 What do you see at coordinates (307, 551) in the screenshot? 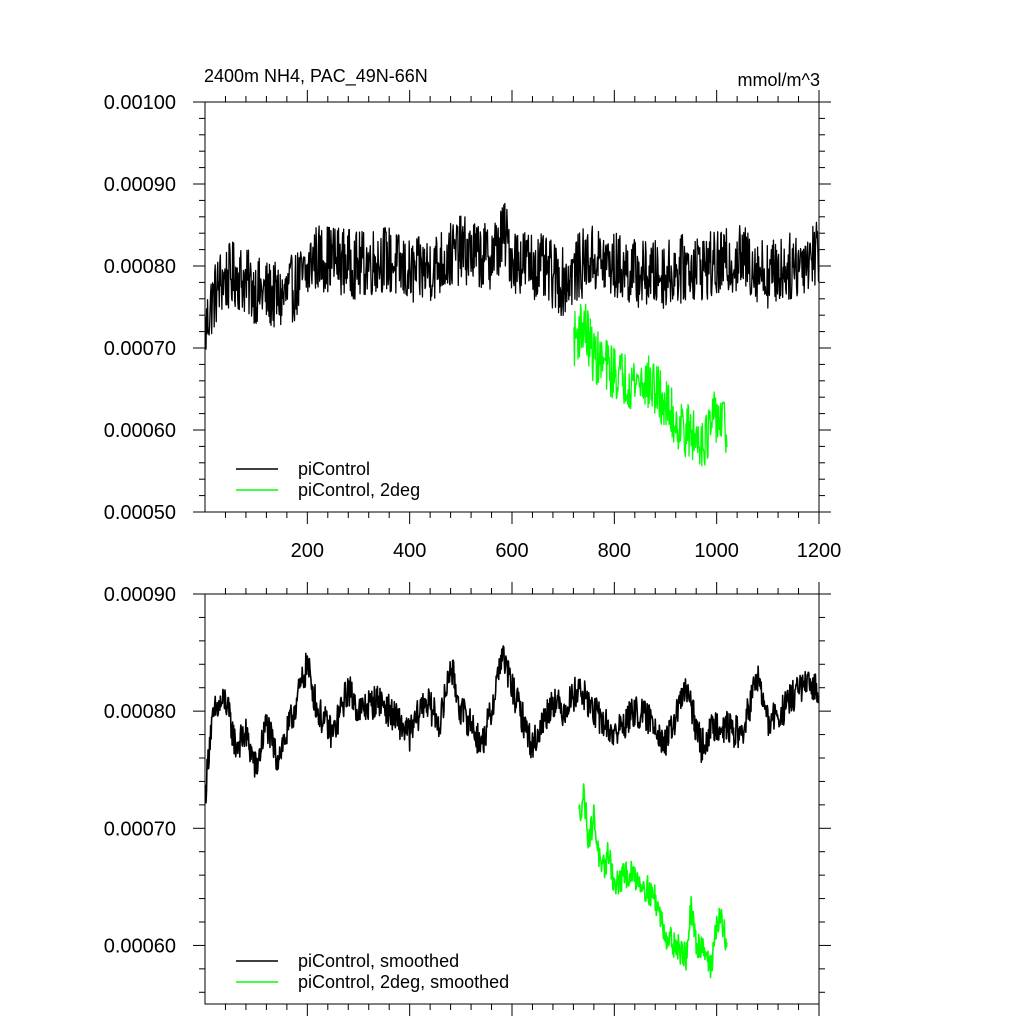
I see `x-tick-label: 200` at bounding box center [307, 551].